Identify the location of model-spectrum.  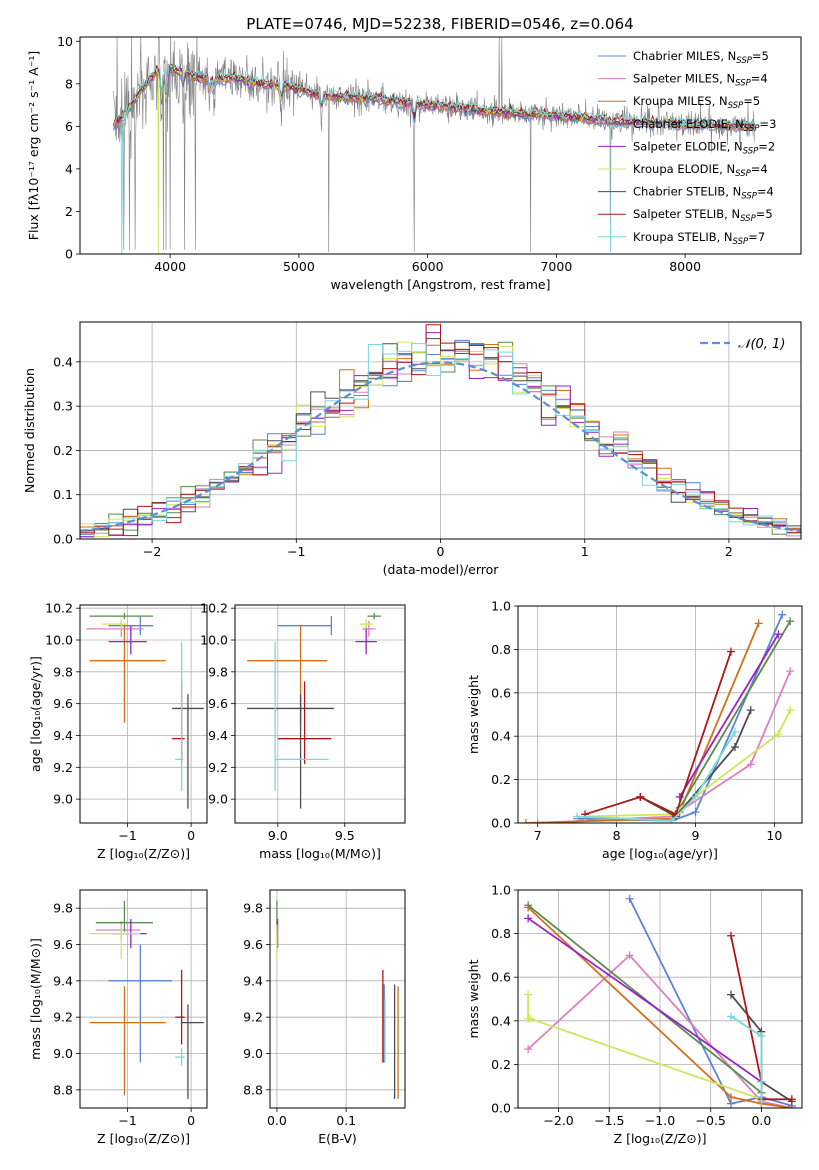
(434, 158).